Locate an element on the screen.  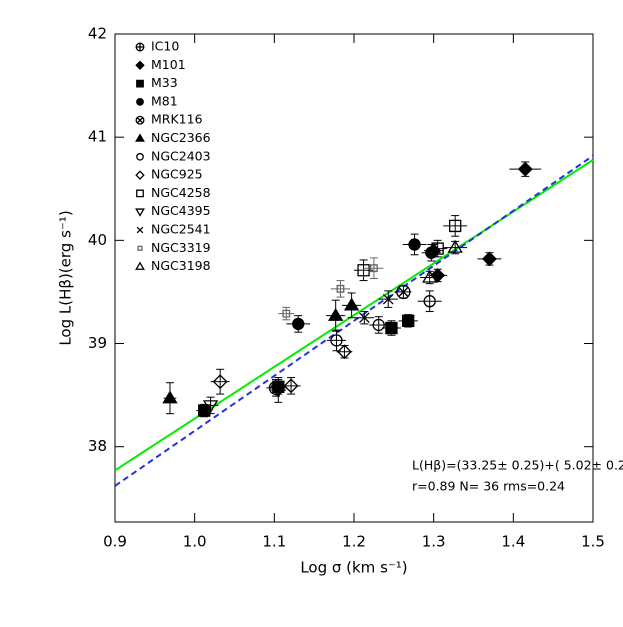
x-tick-label: 1.0 is located at coordinates (195, 542).